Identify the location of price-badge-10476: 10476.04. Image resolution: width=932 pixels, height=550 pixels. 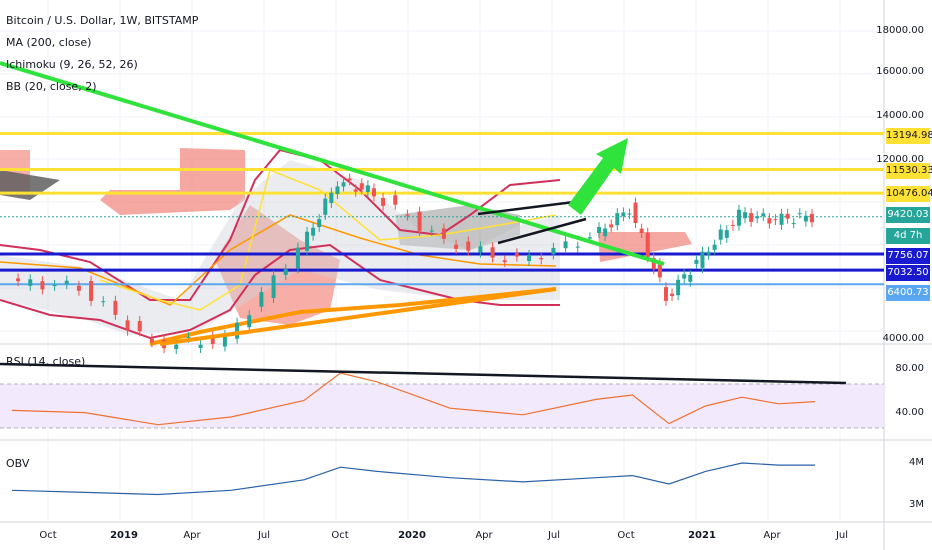
(909, 194).